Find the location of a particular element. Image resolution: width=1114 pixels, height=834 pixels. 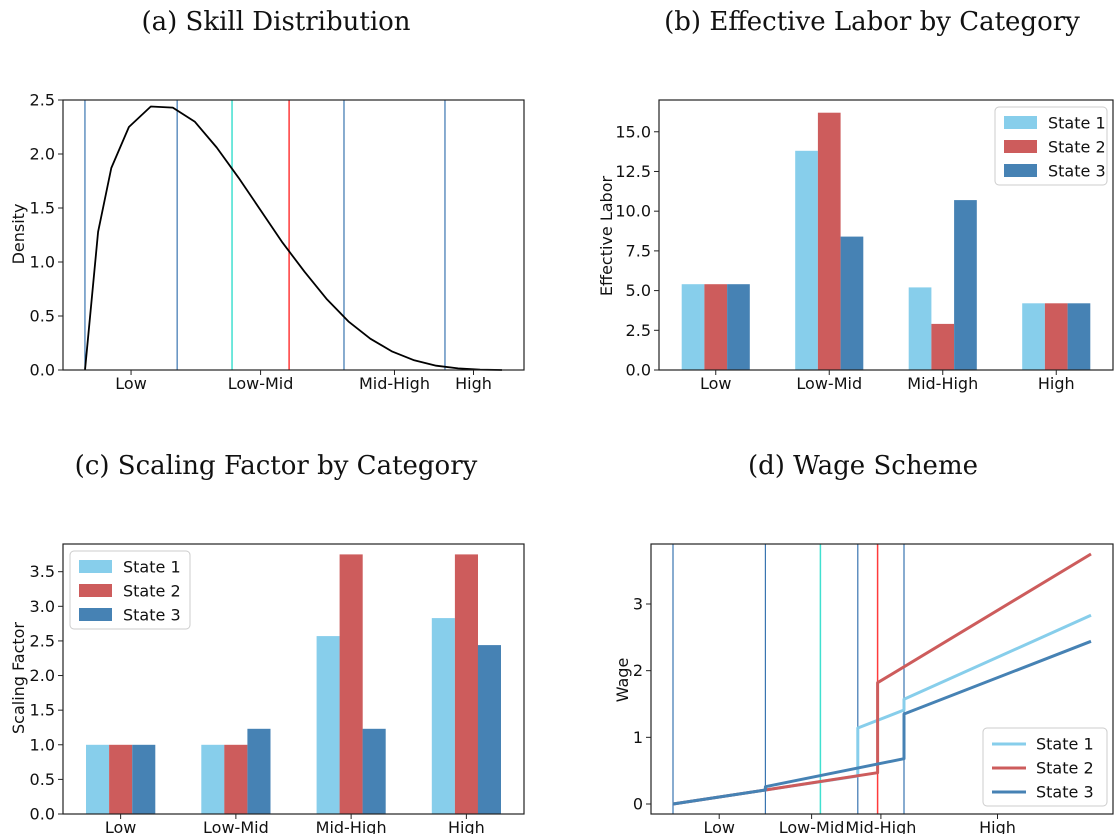

panel-b-xtick-label: Low-Mid is located at coordinates (829, 383).